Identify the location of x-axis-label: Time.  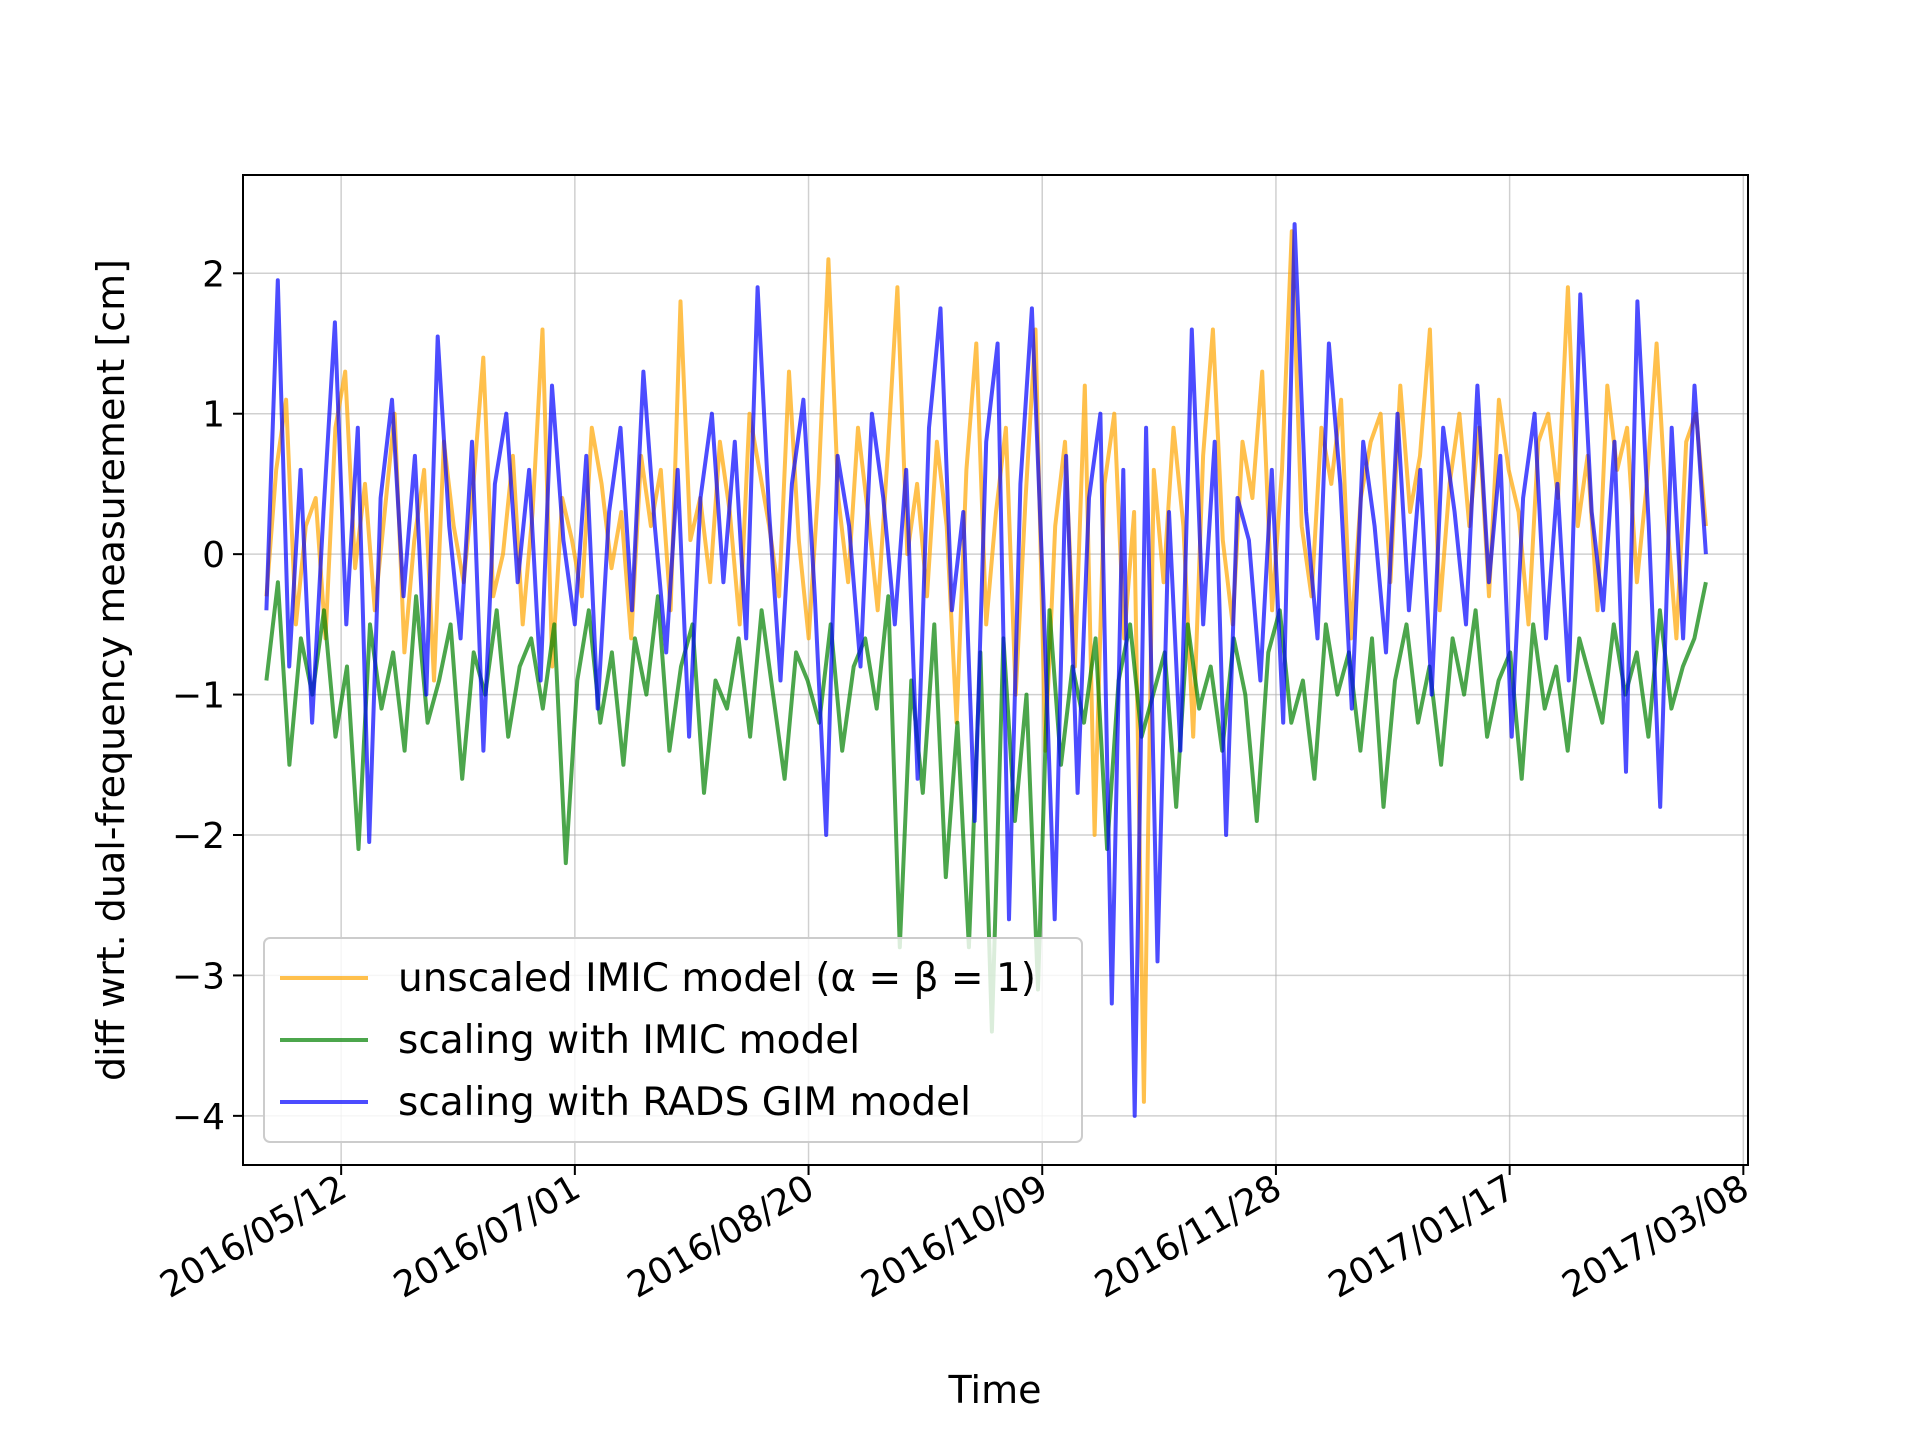
(995, 1390).